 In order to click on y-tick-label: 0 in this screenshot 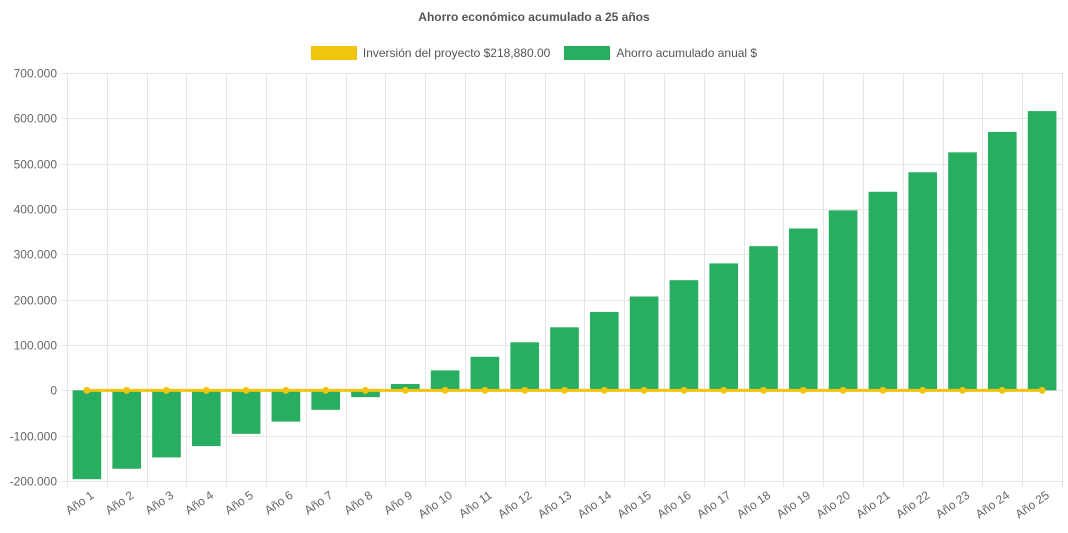, I will do `click(53, 391)`.